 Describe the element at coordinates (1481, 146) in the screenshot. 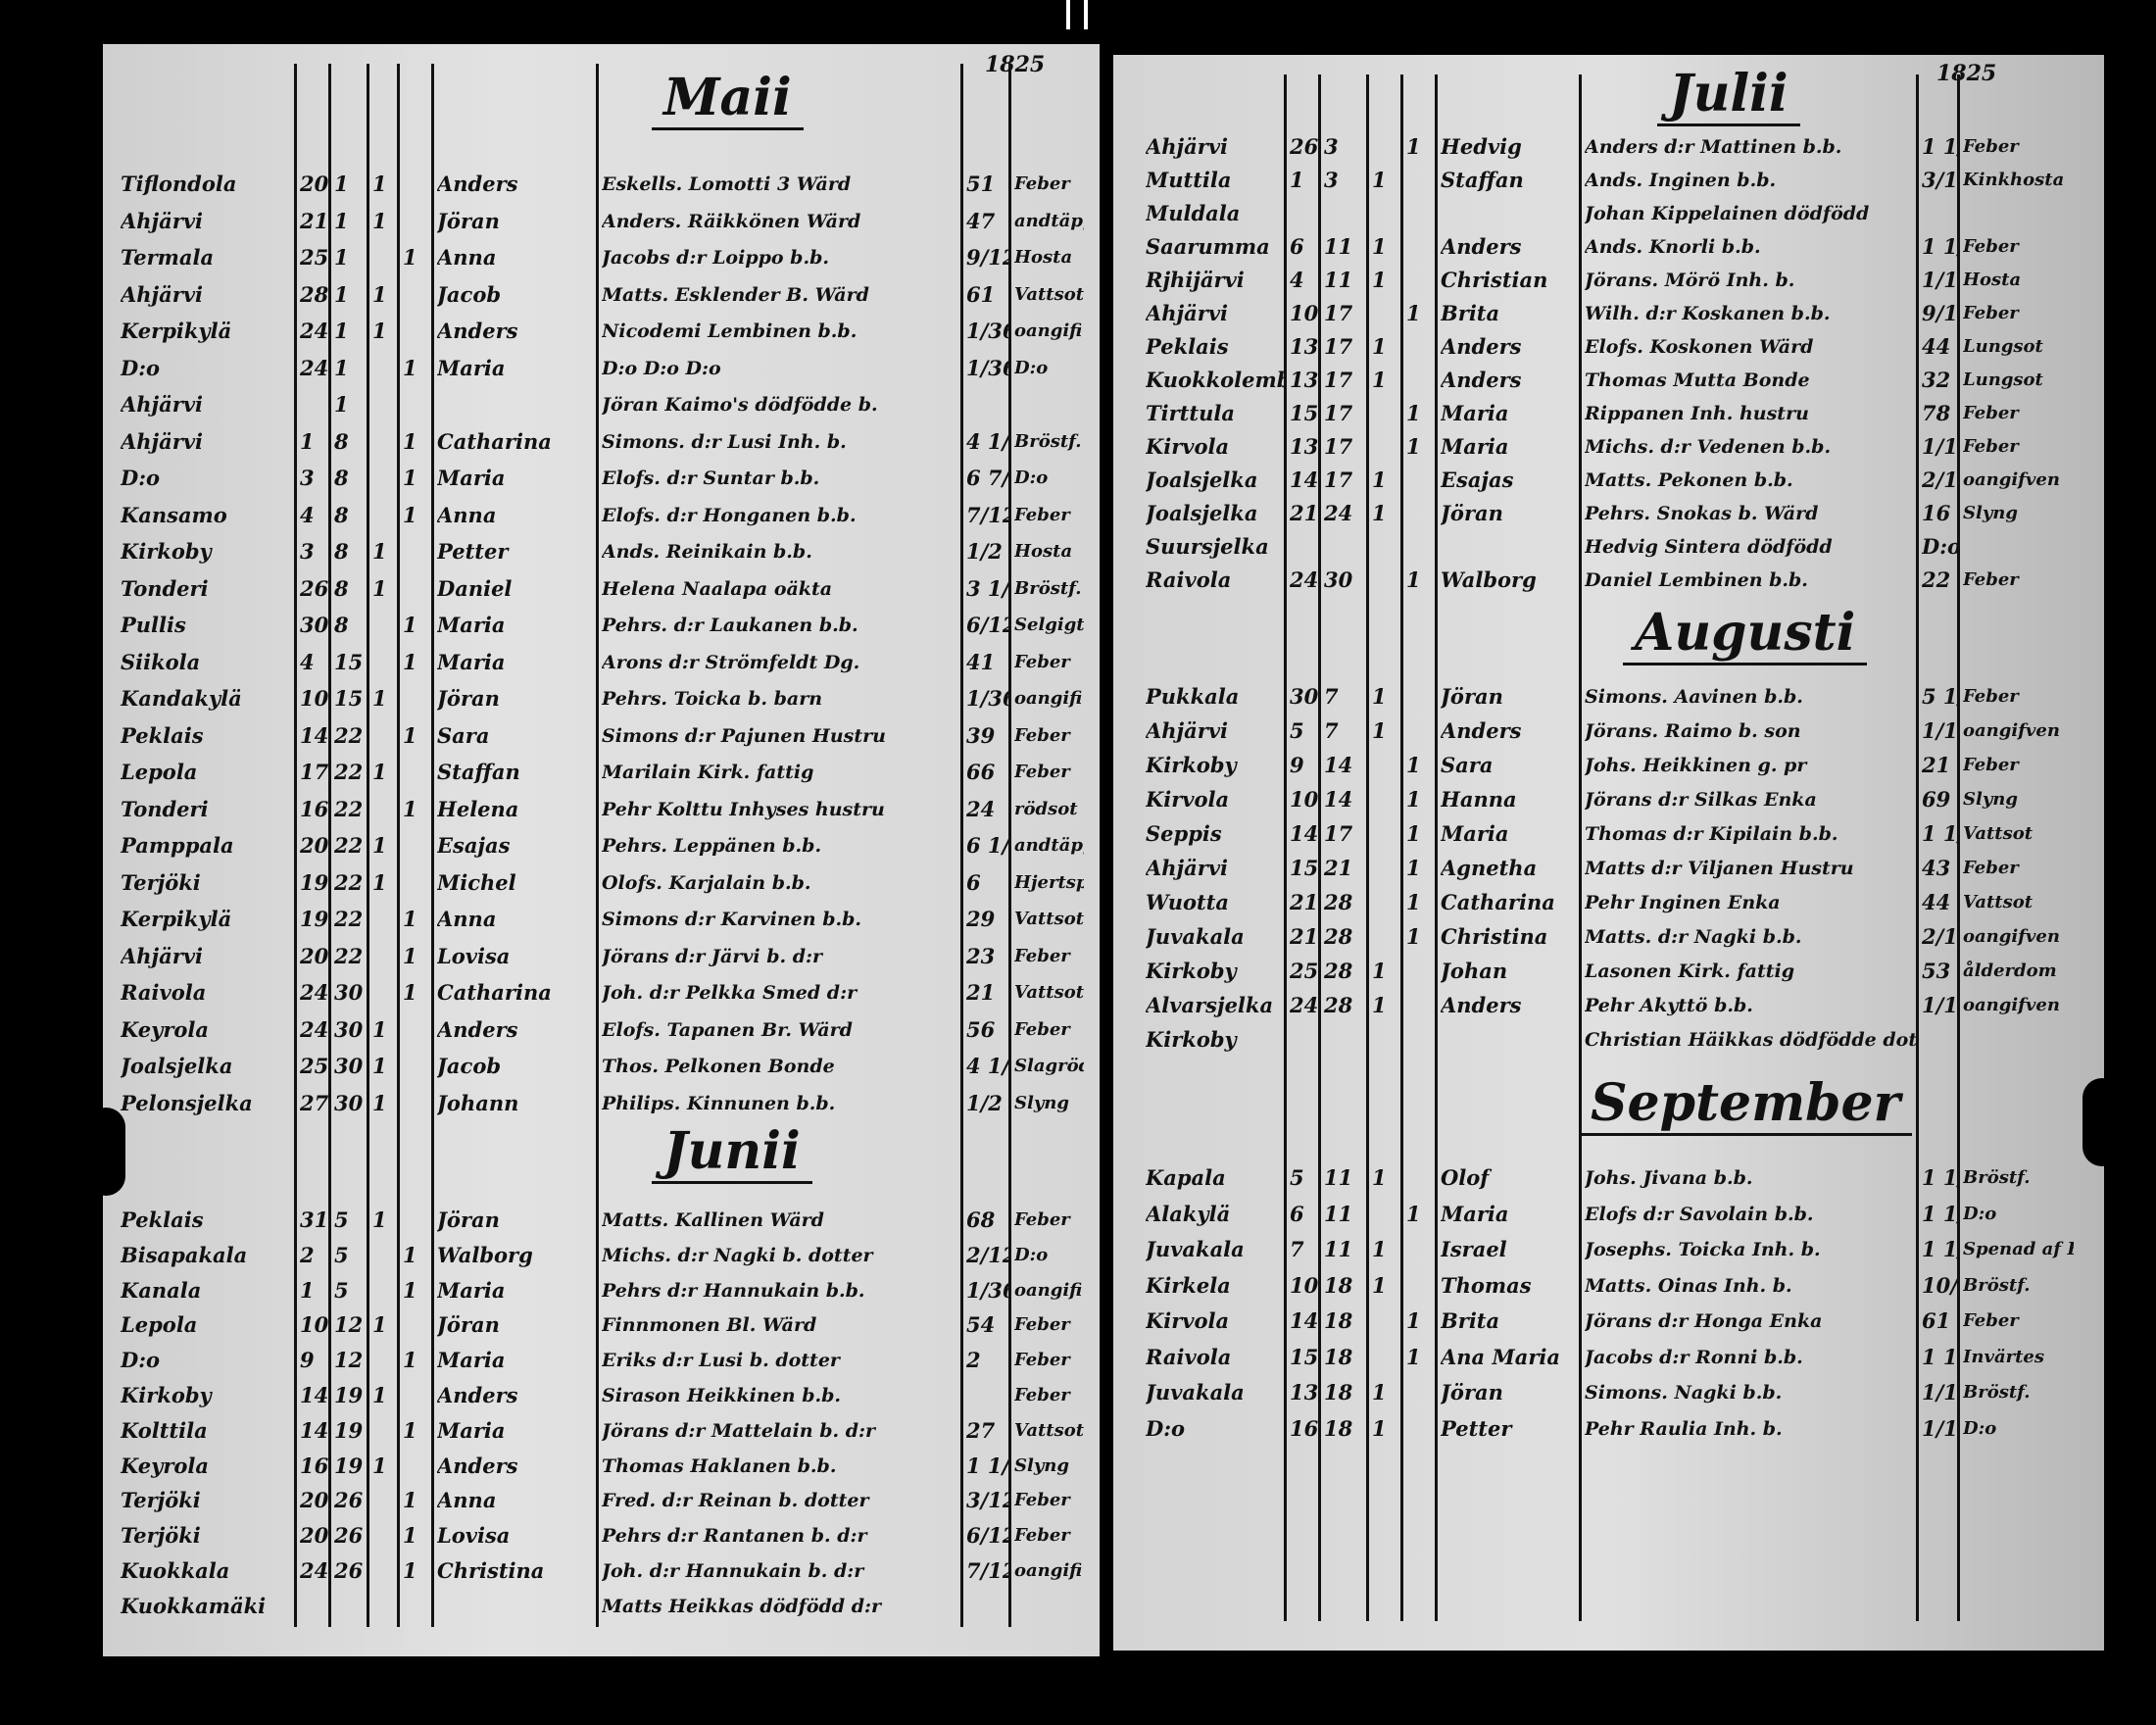

I see `entry-name: Hedvig` at that location.